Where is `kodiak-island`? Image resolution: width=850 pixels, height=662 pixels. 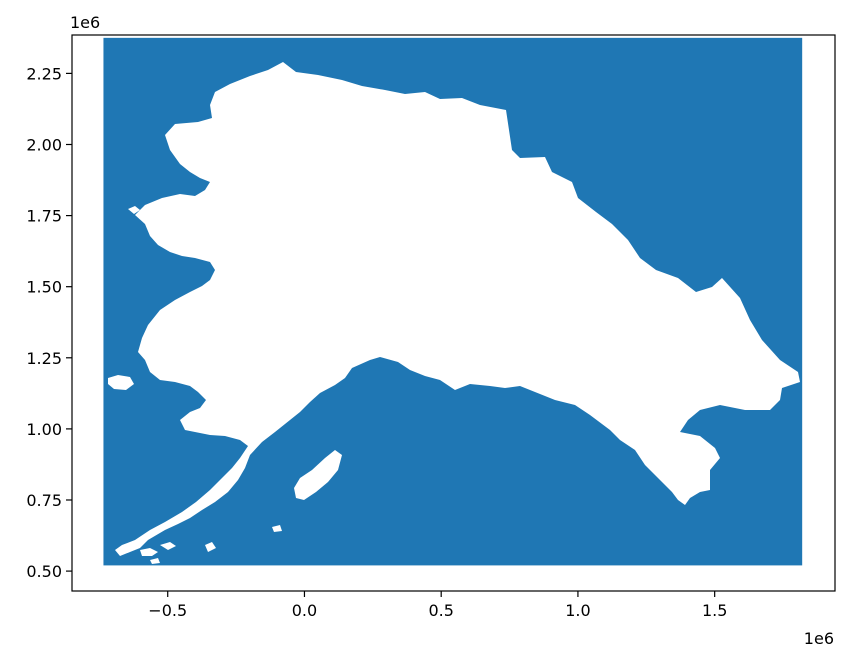
kodiak-island is located at coordinates (318, 475).